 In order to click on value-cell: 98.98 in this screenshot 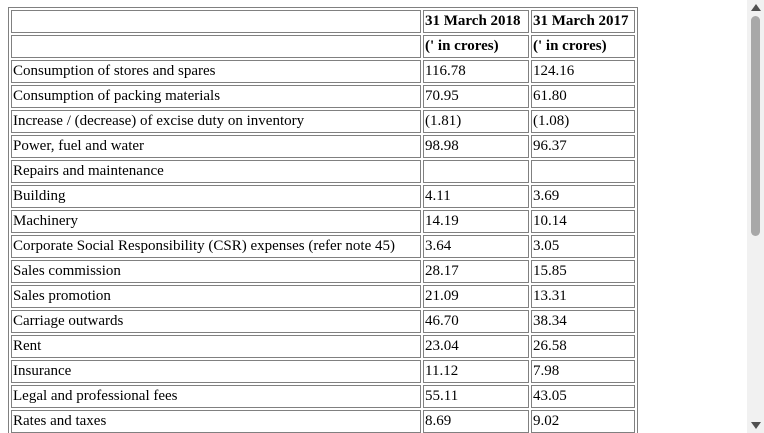, I will do `click(476, 146)`.